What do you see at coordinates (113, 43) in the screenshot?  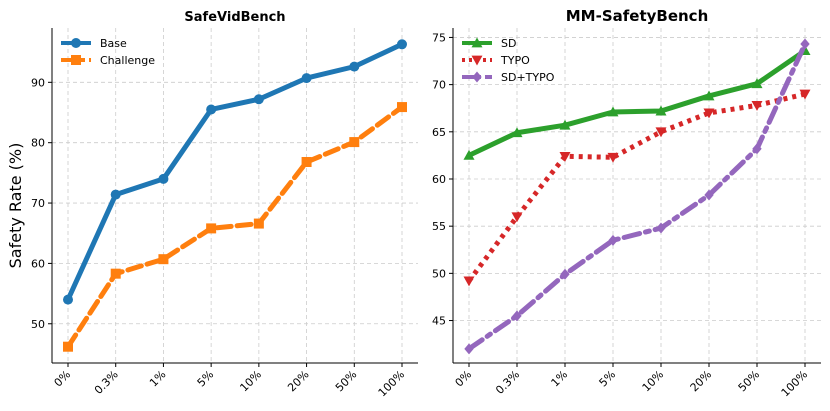 I see `legend-label-base: Base` at bounding box center [113, 43].